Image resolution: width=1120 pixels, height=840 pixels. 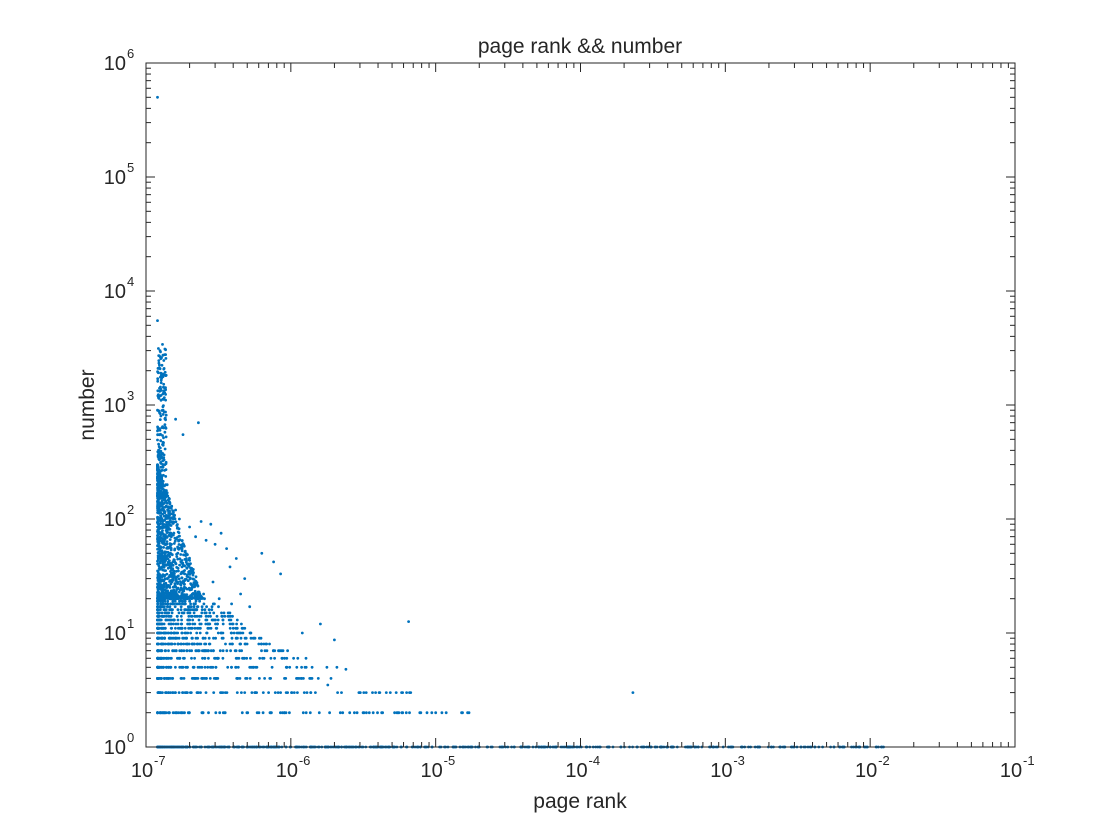 What do you see at coordinates (305, 760) in the screenshot?
I see `x-tick-exponent: -6` at bounding box center [305, 760].